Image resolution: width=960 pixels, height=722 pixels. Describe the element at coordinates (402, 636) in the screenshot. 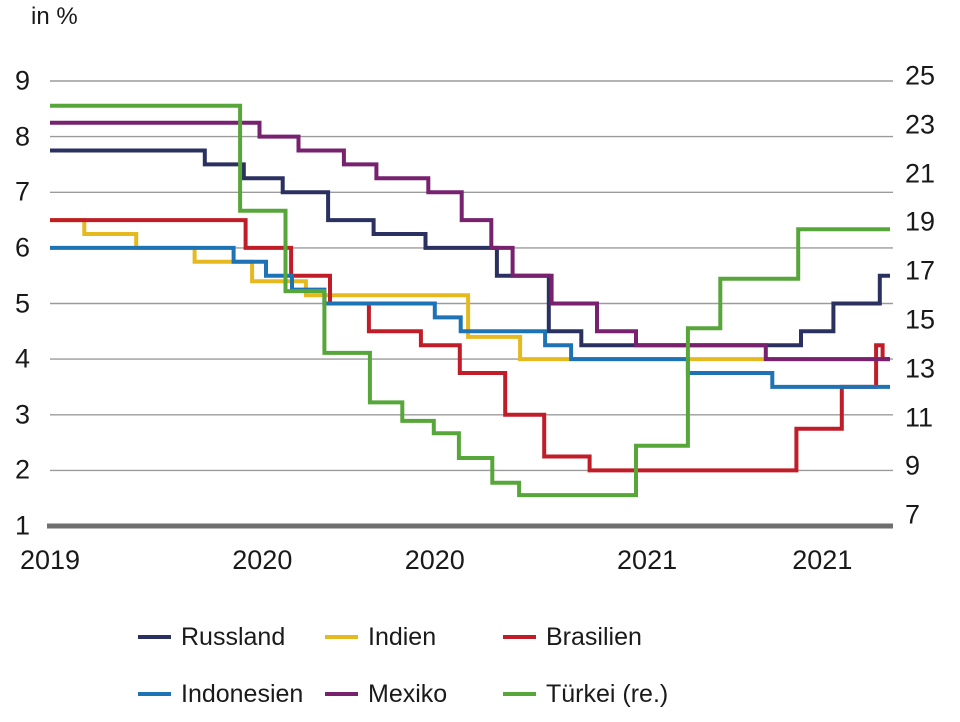

I see `legend-label: Indien` at that location.